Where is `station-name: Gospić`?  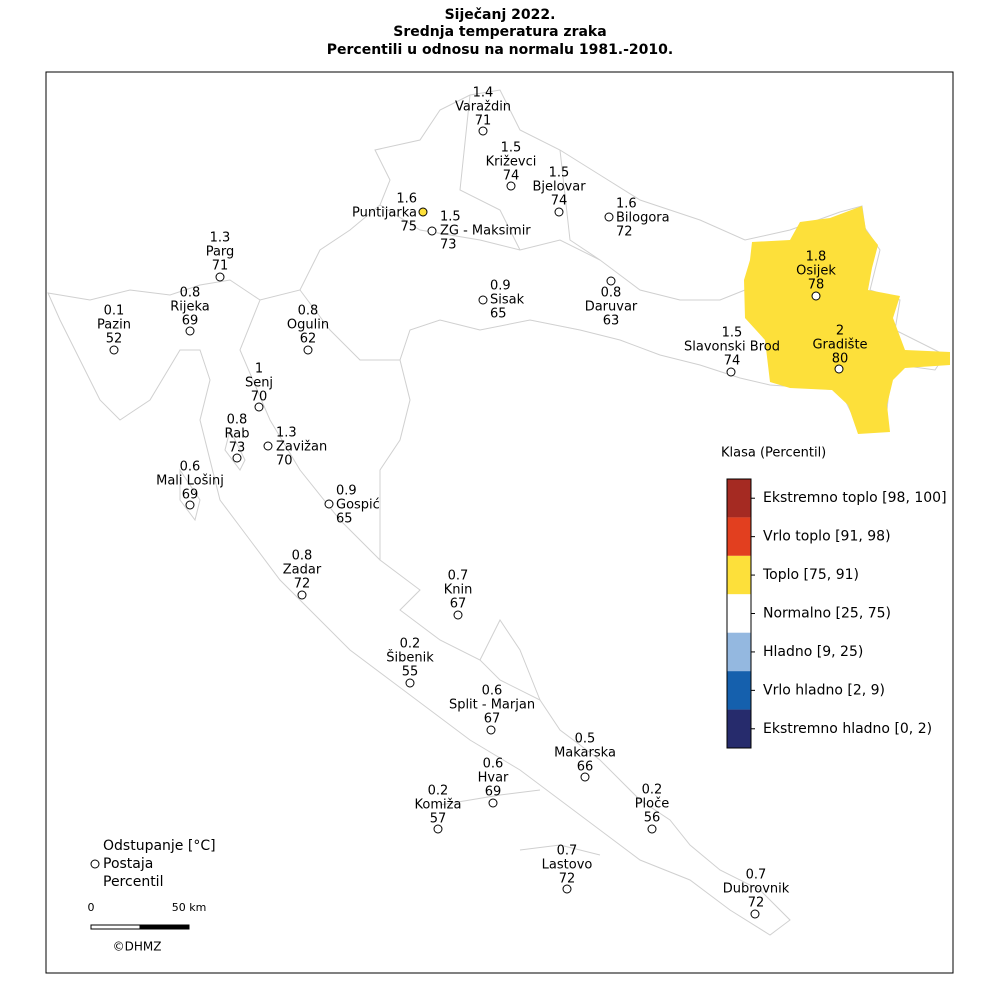
station-name: Gospić is located at coordinates (358, 505).